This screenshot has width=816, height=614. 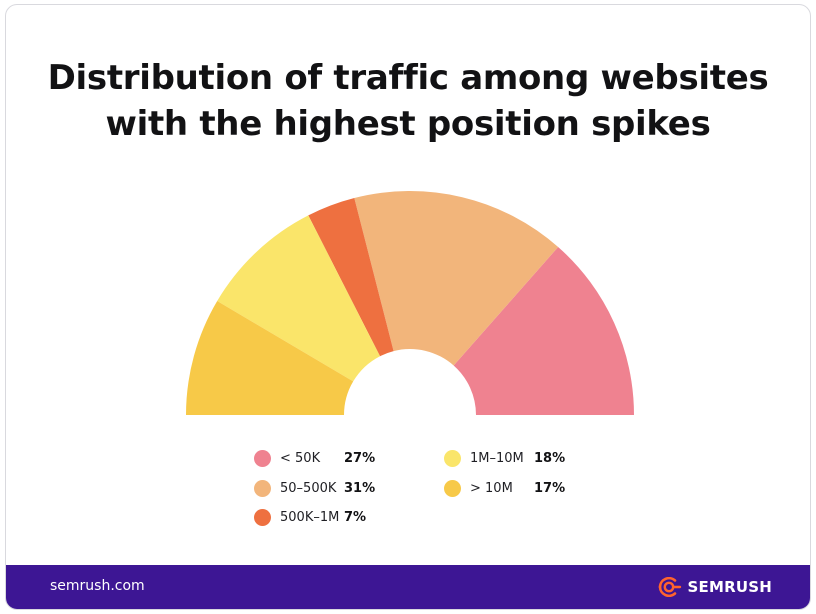 What do you see at coordinates (308, 488) in the screenshot?
I see `legend-label: 50–500K` at bounding box center [308, 488].